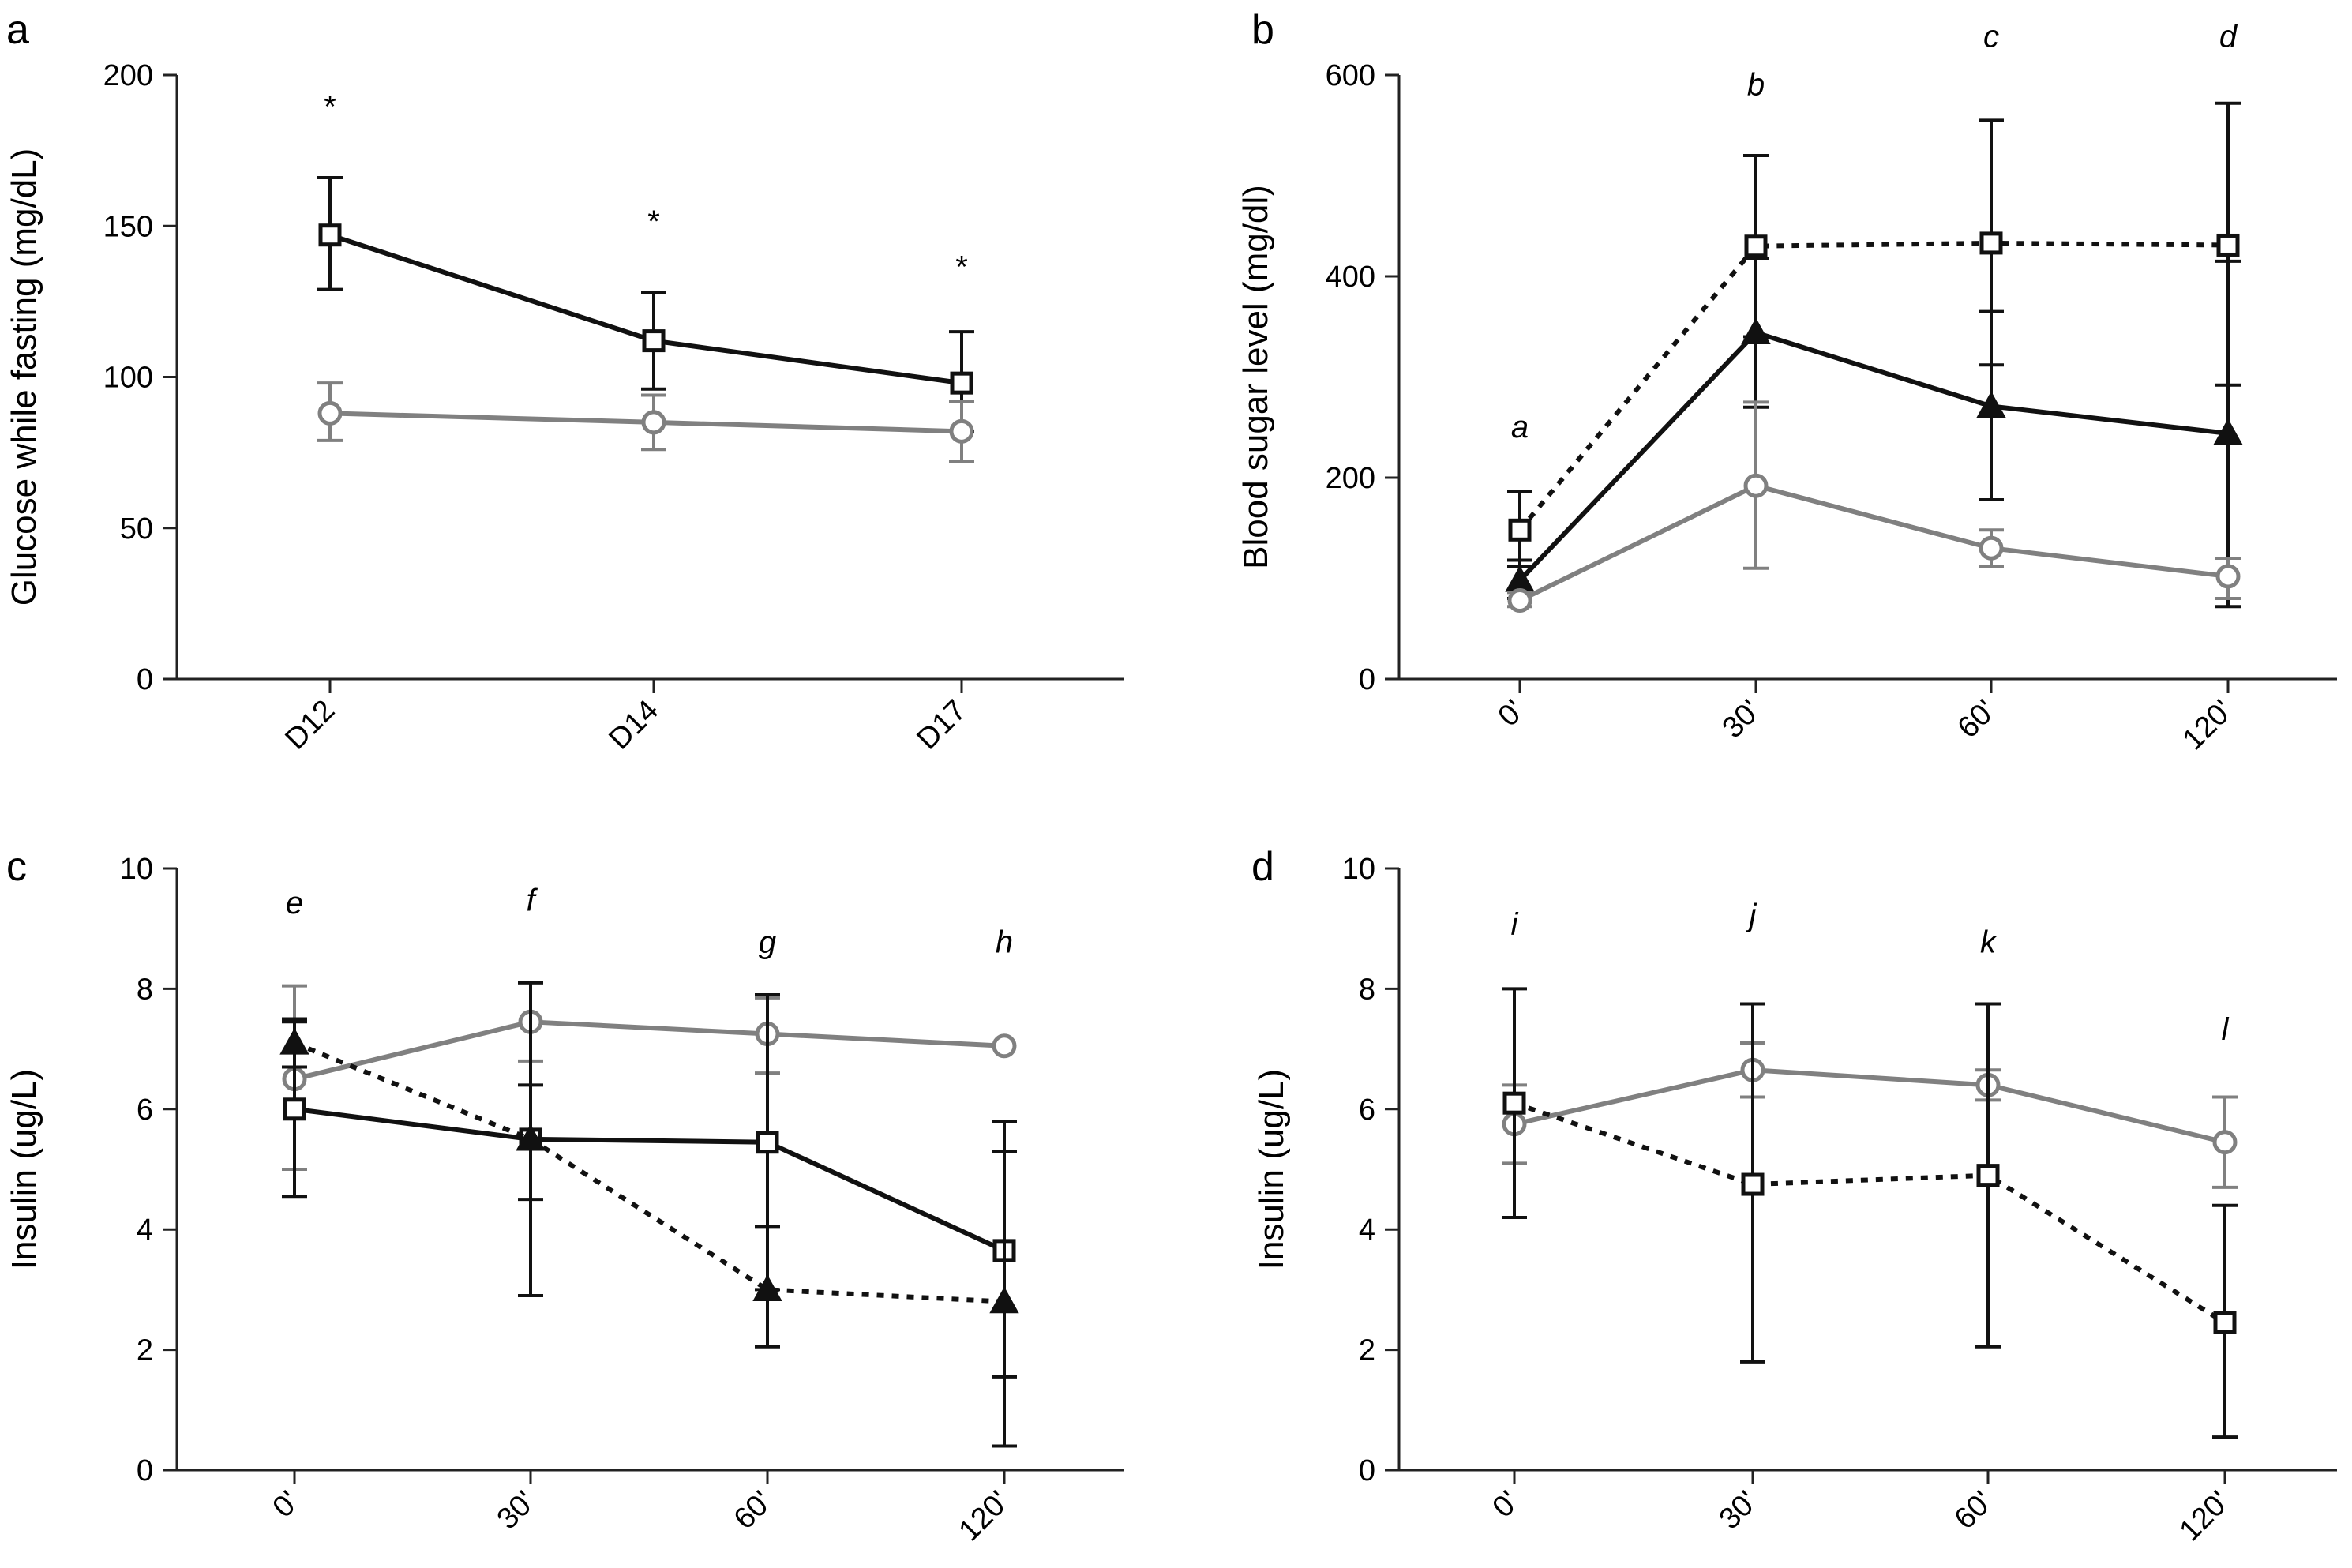  What do you see at coordinates (1520, 428) in the screenshot?
I see `annotation-label: a` at bounding box center [1520, 428].